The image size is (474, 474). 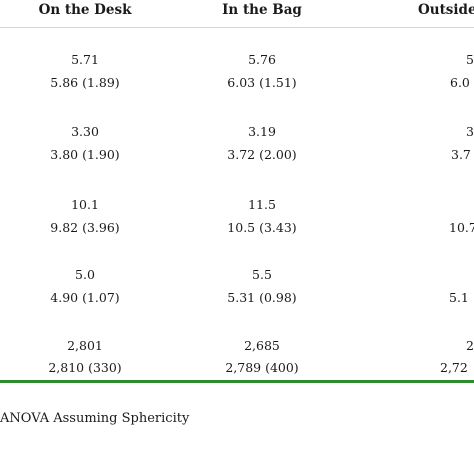 What do you see at coordinates (454, 367) in the screenshot?
I see `table-cell: 2,72` at bounding box center [454, 367].